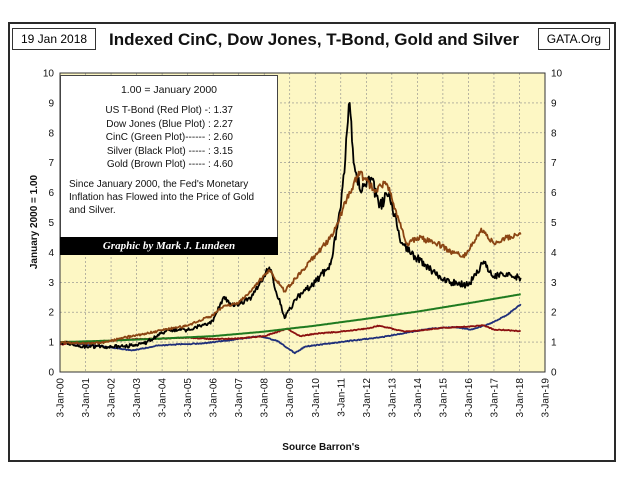 The height and width of the screenshot is (478, 628). I want to click on x-tick-label: 3-Jan-19, so click(546, 398).